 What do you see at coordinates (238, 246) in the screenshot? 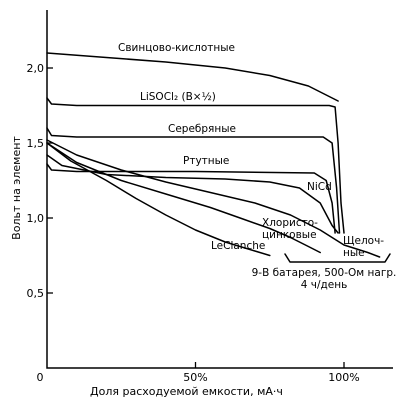
I see `series-label: LeClanche` at bounding box center [238, 246].